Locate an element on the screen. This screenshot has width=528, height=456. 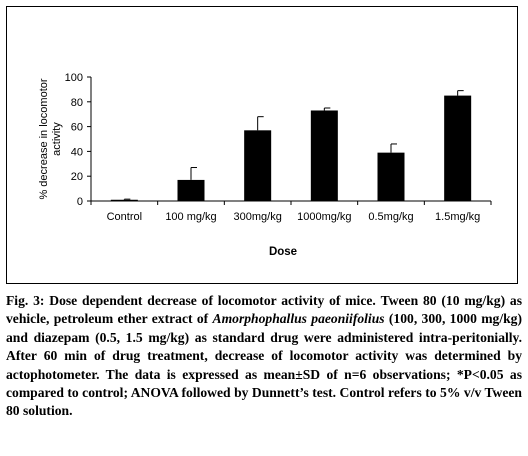
x-tick-label: 100 mg/kg is located at coordinates (190, 217).